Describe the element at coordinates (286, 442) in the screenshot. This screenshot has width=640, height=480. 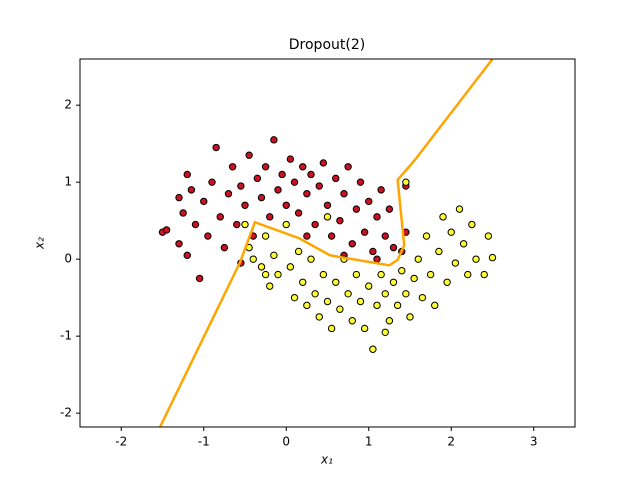
I see `x-tick-label: 0` at that location.